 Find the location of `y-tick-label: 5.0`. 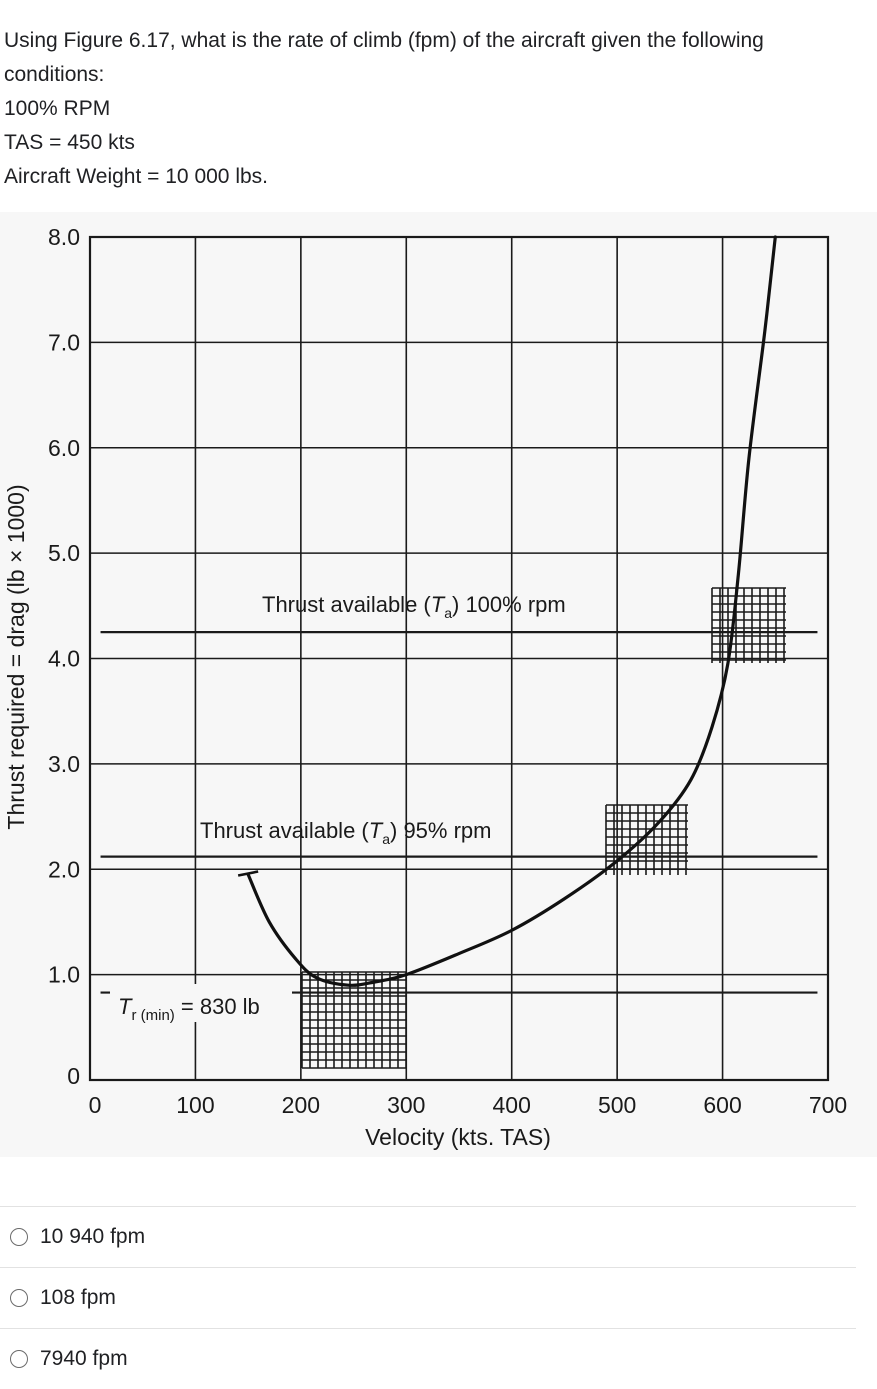

y-tick-label: 5.0 is located at coordinates (64, 553).